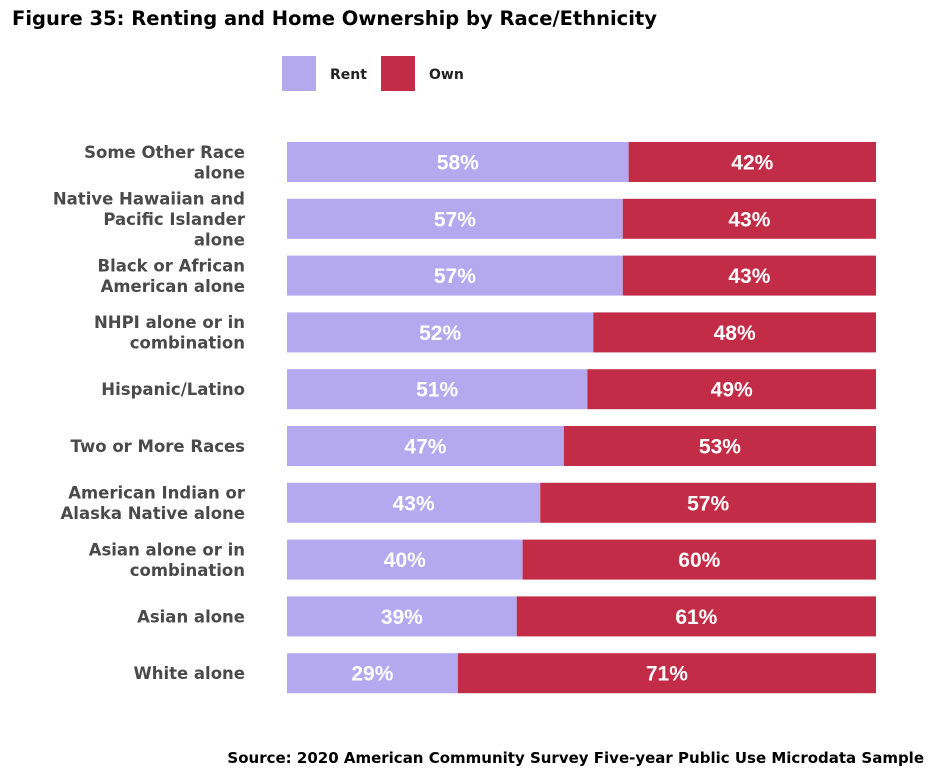 The image size is (936, 780). I want to click on category-label: Black or African American alone, so click(172, 276).